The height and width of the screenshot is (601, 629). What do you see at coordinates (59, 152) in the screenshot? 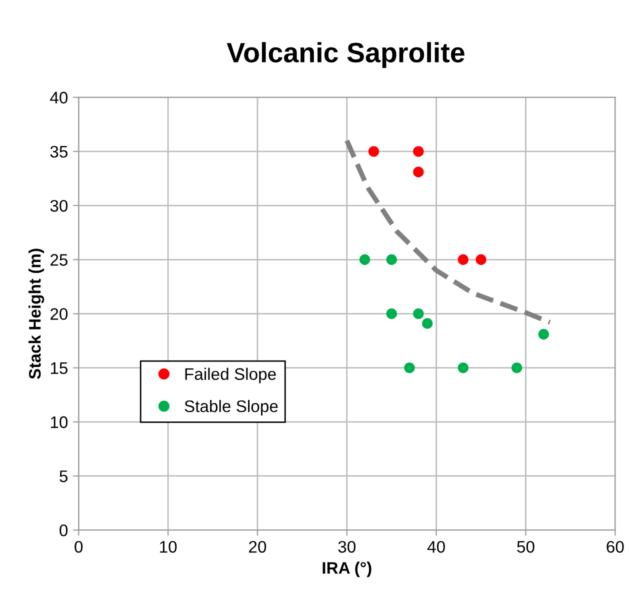
I see `y-tick-label: 35` at bounding box center [59, 152].